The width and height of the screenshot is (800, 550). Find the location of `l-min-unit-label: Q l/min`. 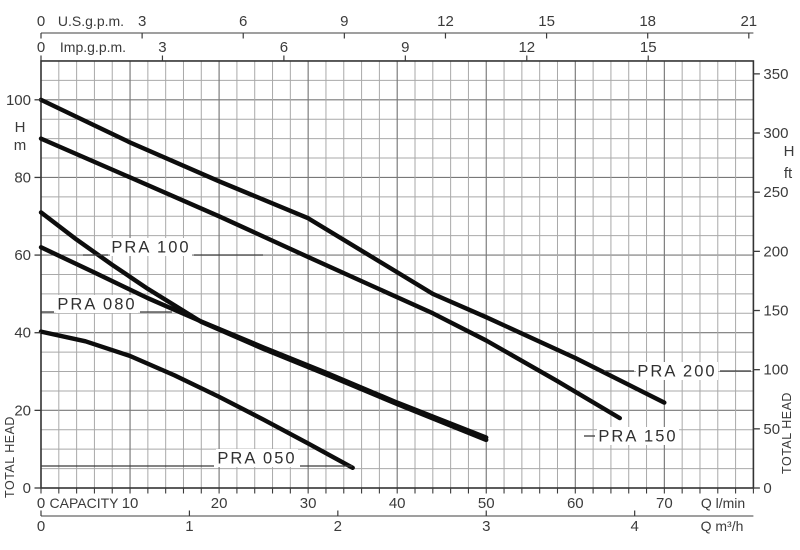

l-min-unit-label: Q l/min is located at coordinates (723, 503).